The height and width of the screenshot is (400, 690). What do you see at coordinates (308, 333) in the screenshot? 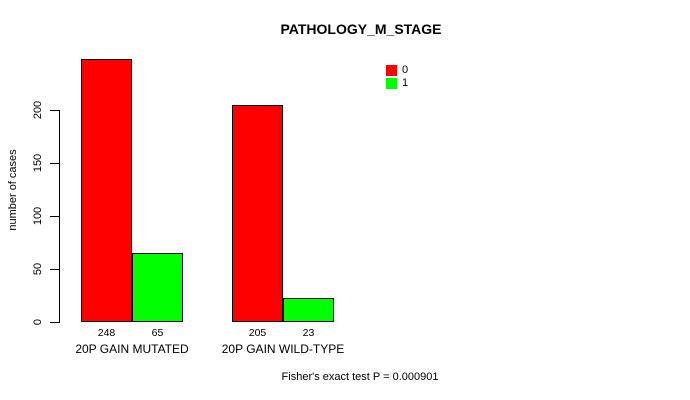
I see `bar-value-label: 23` at bounding box center [308, 333].